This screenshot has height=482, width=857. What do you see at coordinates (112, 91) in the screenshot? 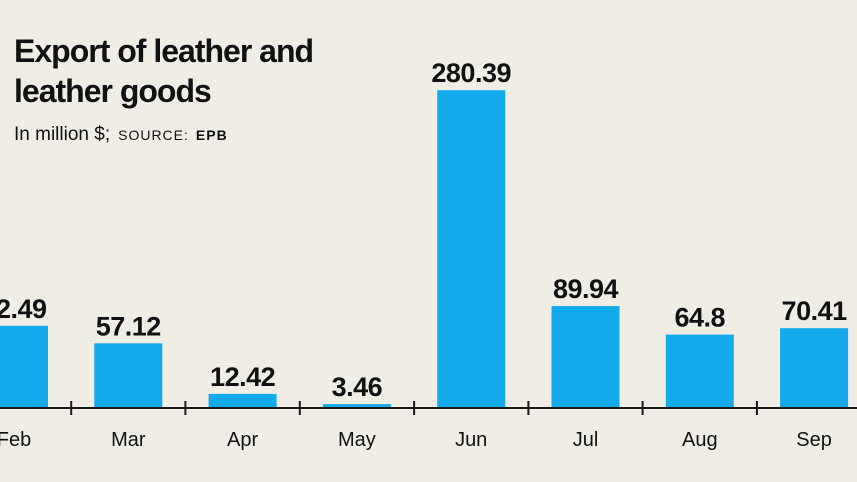
I see `chart-title-line-2: leather goods` at bounding box center [112, 91].